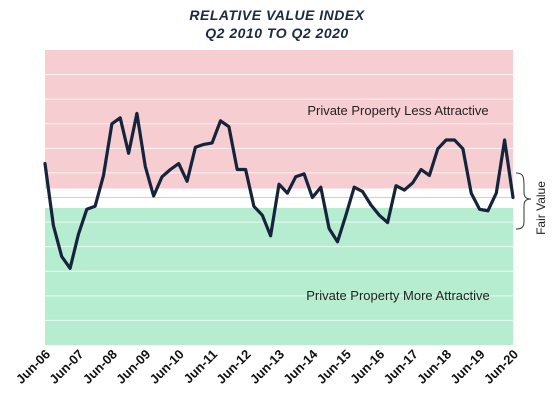 This screenshot has height=415, width=555. I want to click on x-tick-label: Jun-11, so click(201, 367).